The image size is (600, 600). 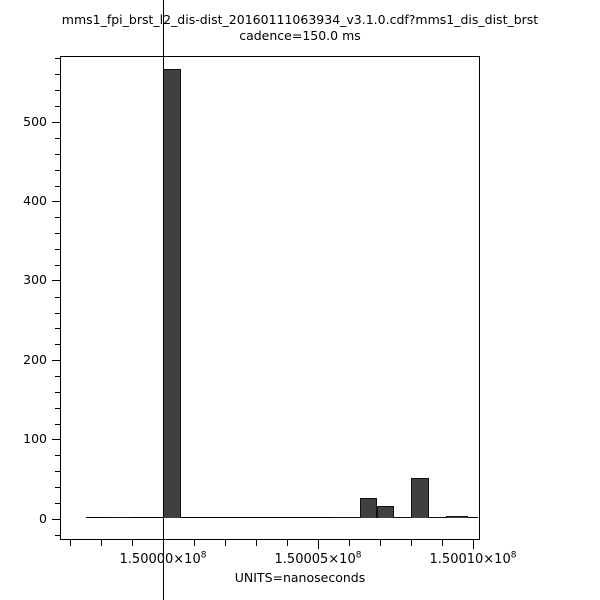 What do you see at coordinates (35, 359) in the screenshot?
I see `y-tick-label-200: 200` at bounding box center [35, 359].